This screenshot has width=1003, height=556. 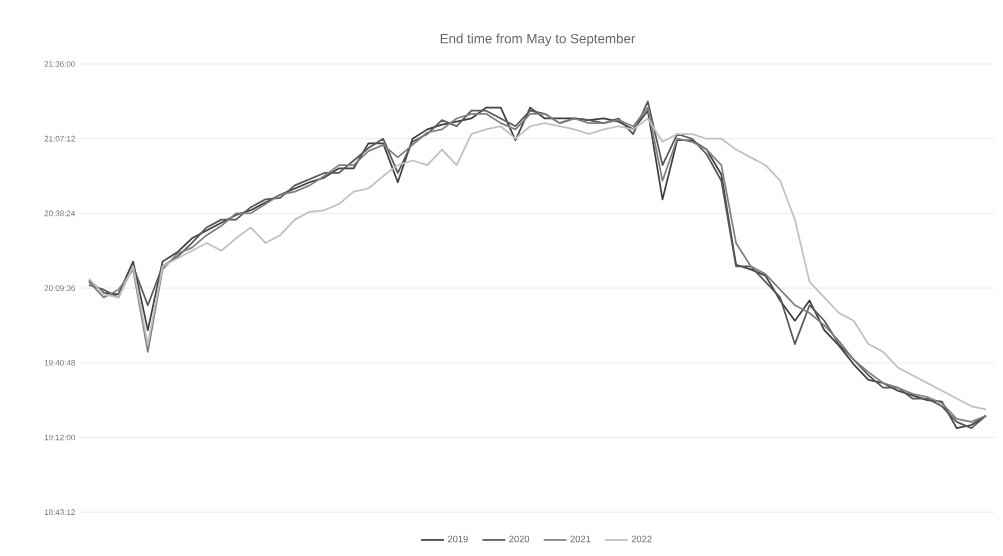 I want to click on y-tick-label: 20:38:24, so click(x=60, y=213).